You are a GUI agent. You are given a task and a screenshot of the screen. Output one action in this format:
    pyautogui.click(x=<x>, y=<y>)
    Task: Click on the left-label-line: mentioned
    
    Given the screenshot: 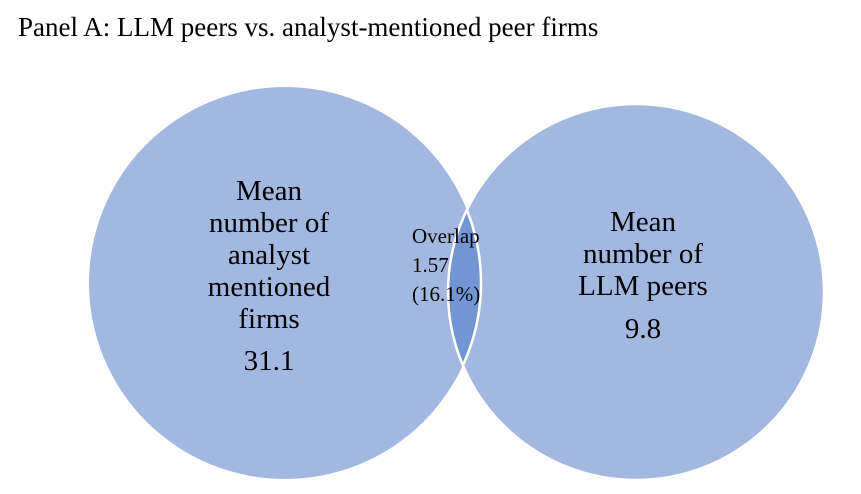 What is the action you would take?
    pyautogui.click(x=269, y=287)
    